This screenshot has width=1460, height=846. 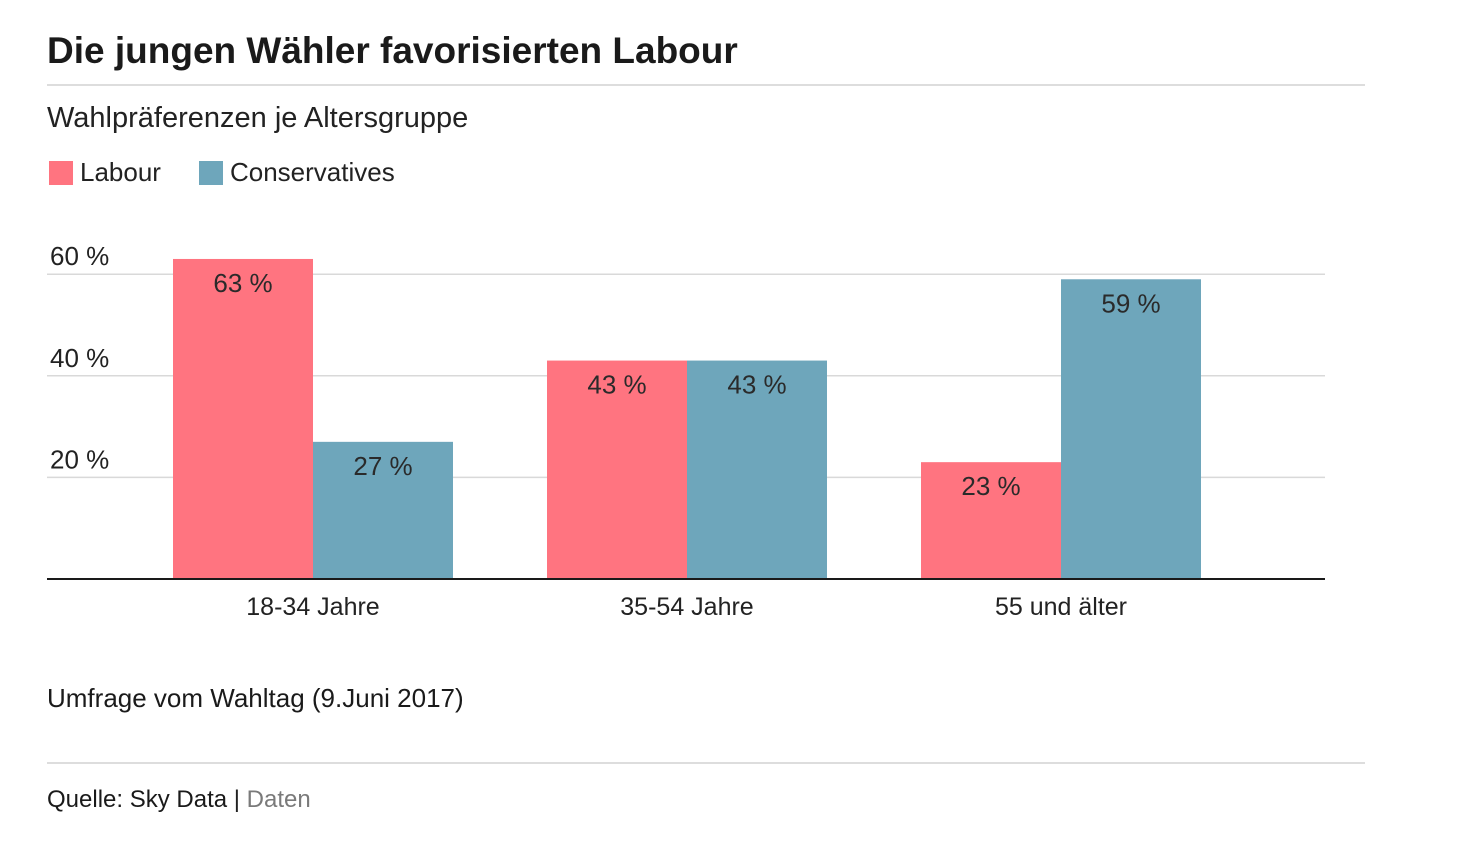 I want to click on bar-conservatives-35-54-jahre, so click(x=757, y=469).